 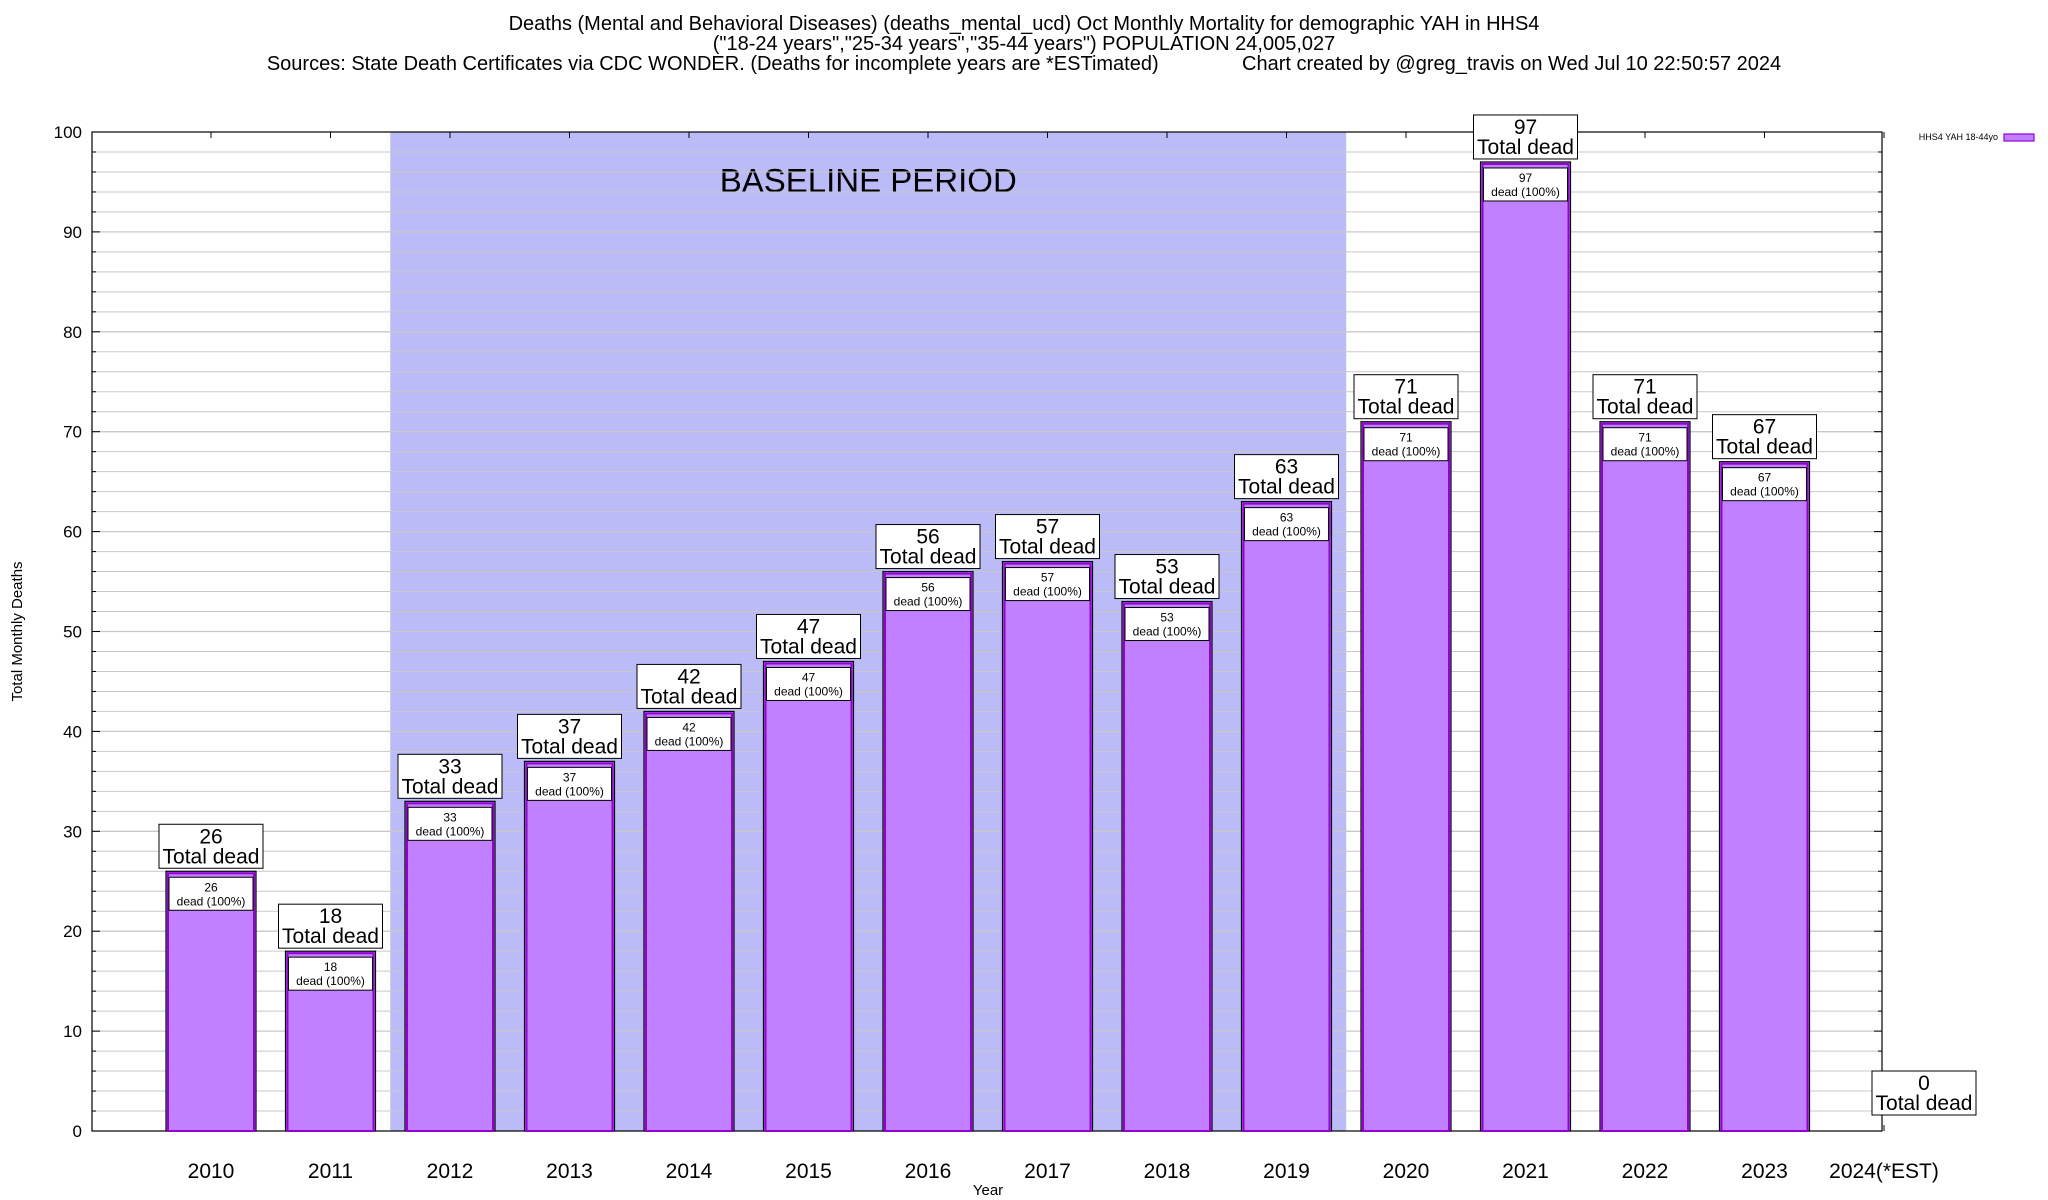 I want to click on top-value-label: 53, so click(x=1166, y=567).